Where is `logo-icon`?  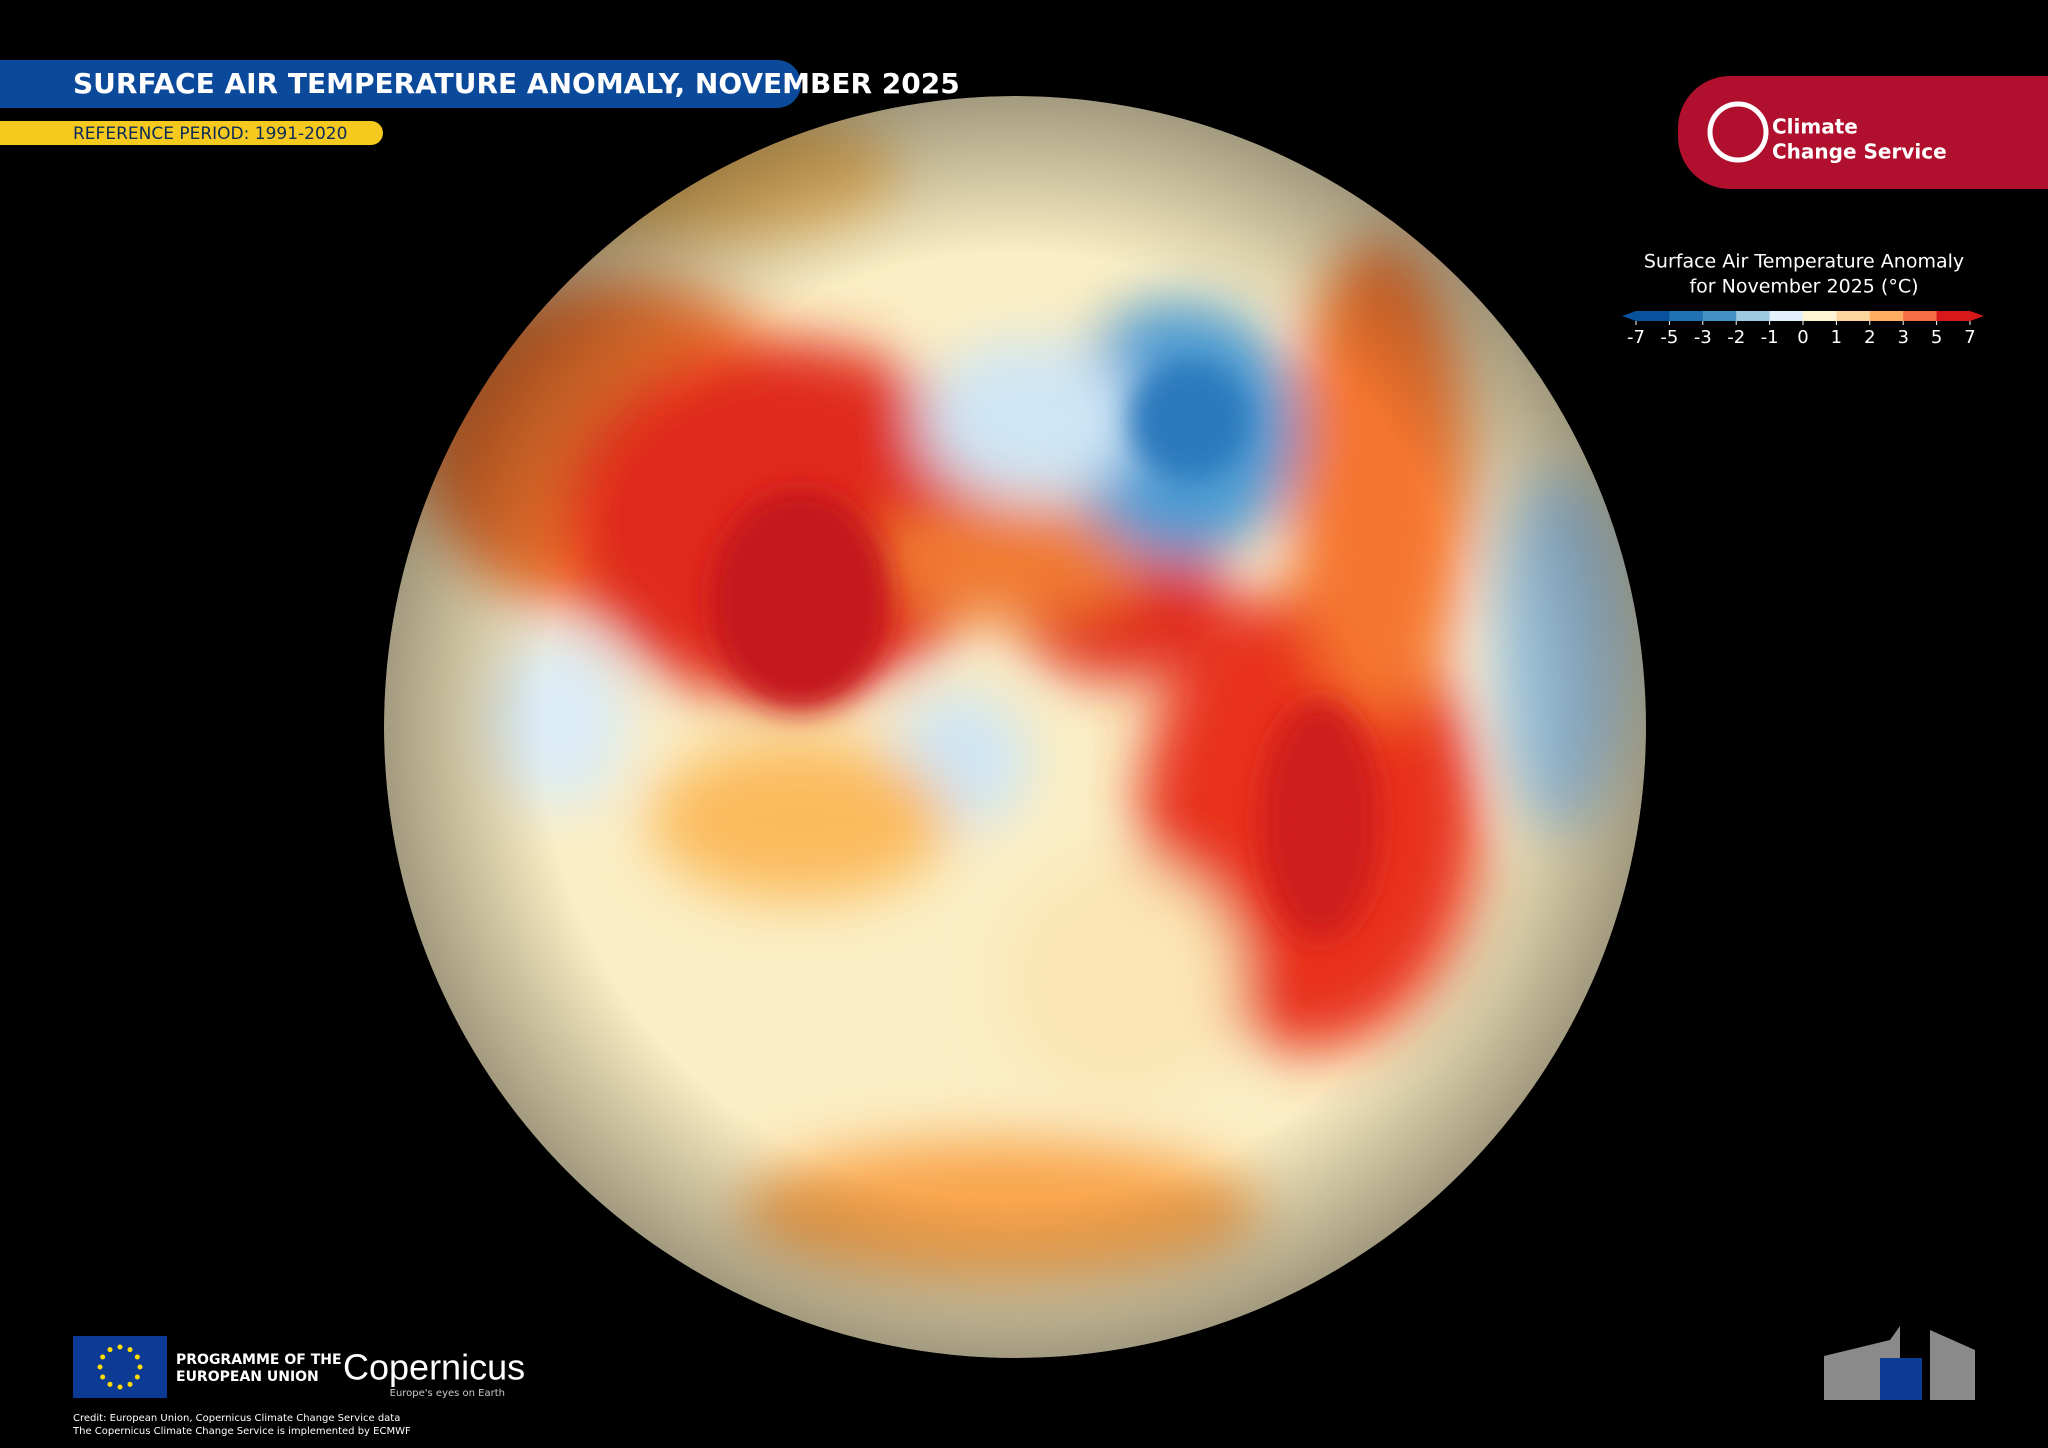
logo-icon is located at coordinates (1738, 132).